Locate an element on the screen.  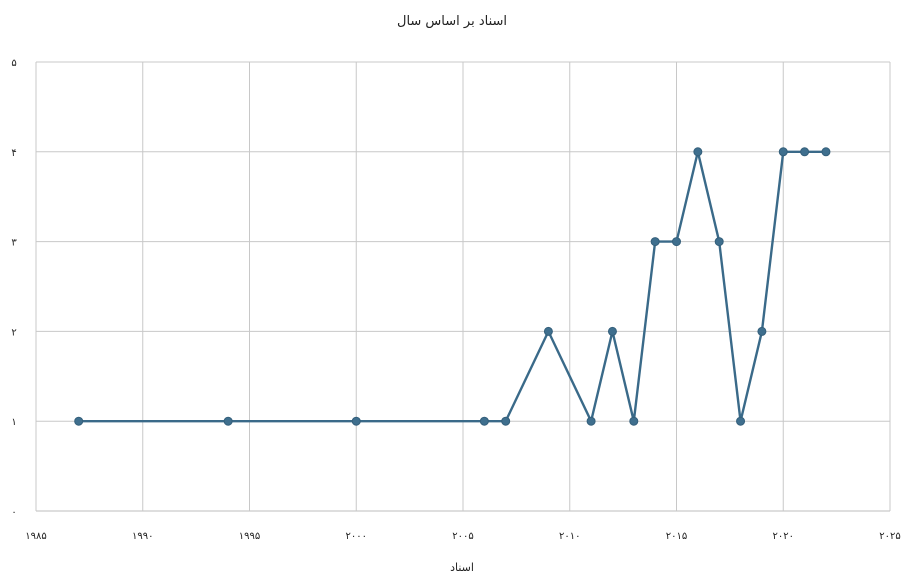
x-tick-labels: ۱۹۸۵ ۱۹۹۰ ۱۹۹۵ ۲۰۰۰ ۲۰۰۵ ۲۰۱۰ ۲۰۱۵ ۲۰۲۰ ۲۰۲۵ is located at coordinates (462, 536).